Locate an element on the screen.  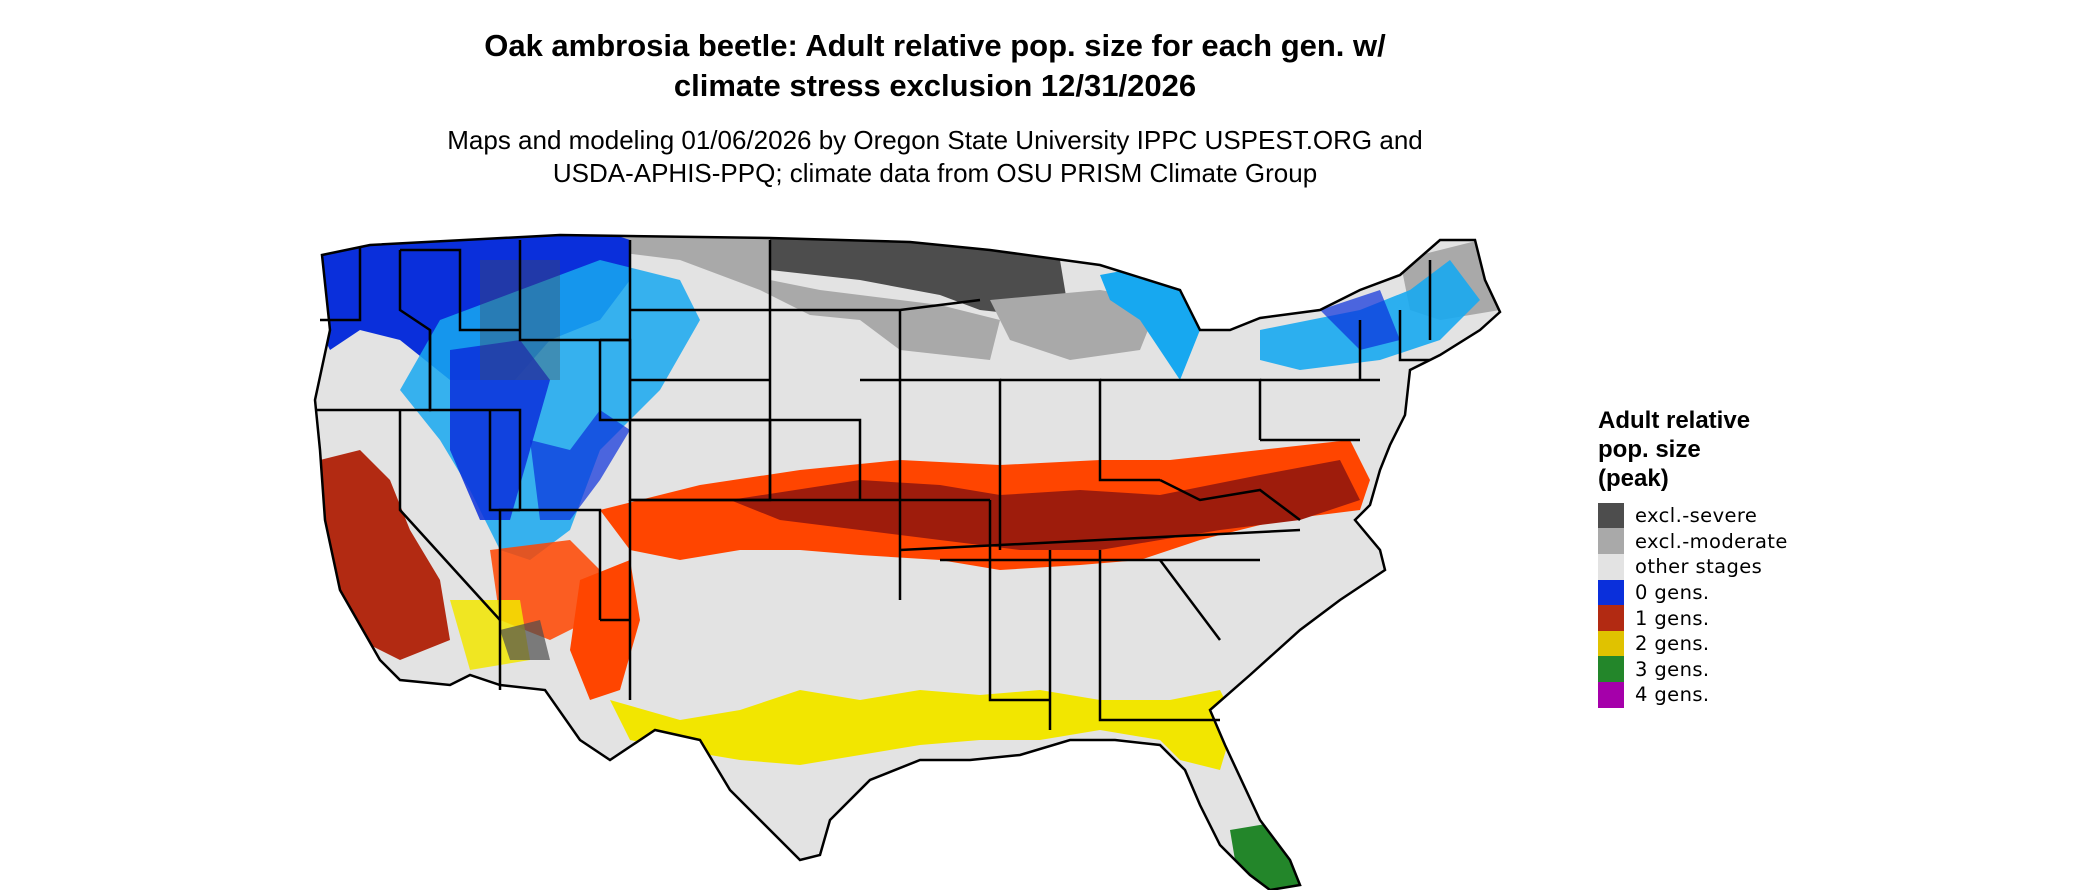
legend-title-line-1: Adult relative is located at coordinates (1674, 420).